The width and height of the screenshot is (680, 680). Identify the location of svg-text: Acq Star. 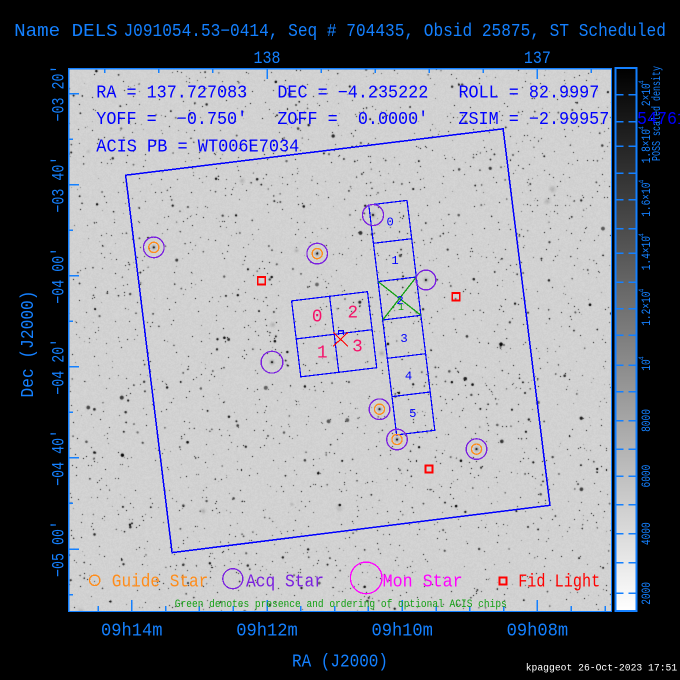
(285, 582).